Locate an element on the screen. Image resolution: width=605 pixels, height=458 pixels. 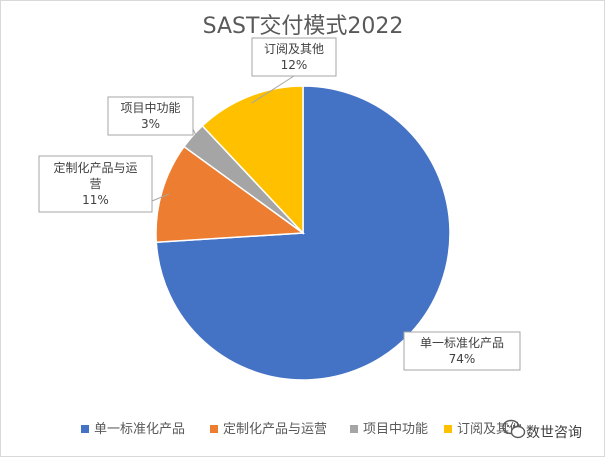
legend-item-2: 定制化产品与运营 is located at coordinates (268, 429).